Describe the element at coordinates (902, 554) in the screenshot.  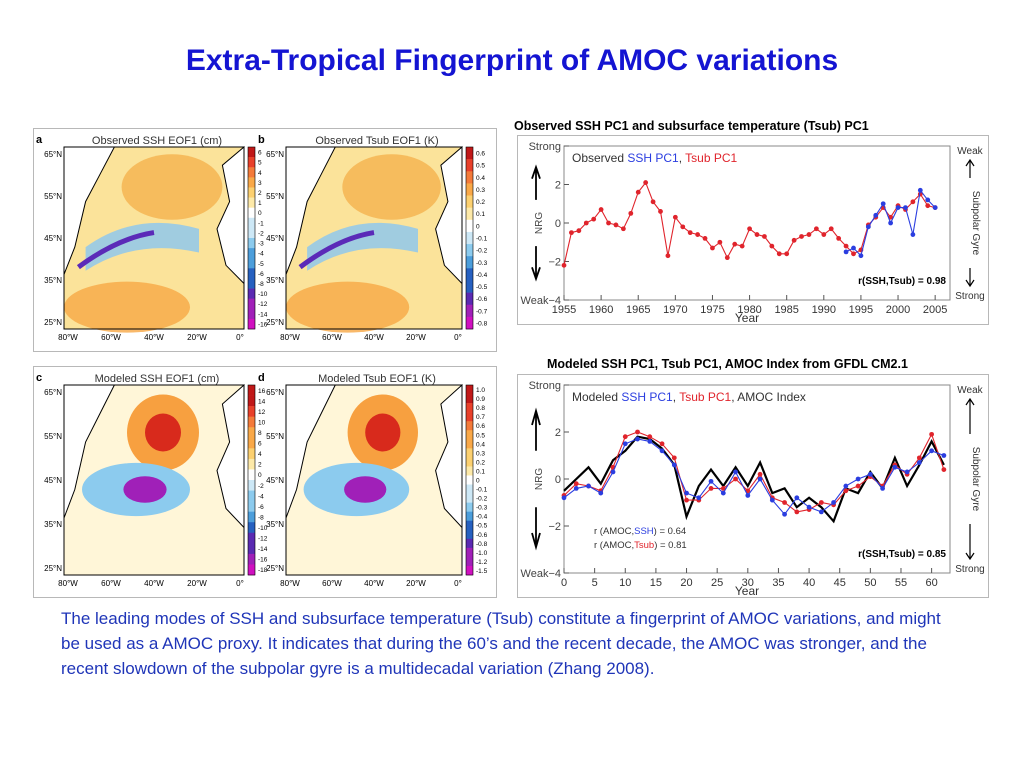
I see `correlation-annotation: r(SSH,Tsub) = 0.85` at that location.